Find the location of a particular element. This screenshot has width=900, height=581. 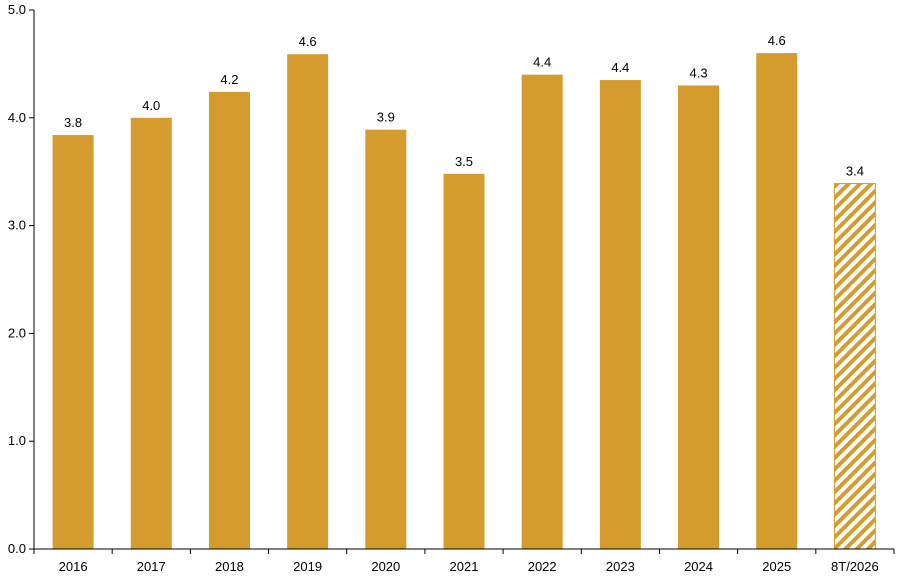

x-tick-label: 2016 is located at coordinates (73, 566).